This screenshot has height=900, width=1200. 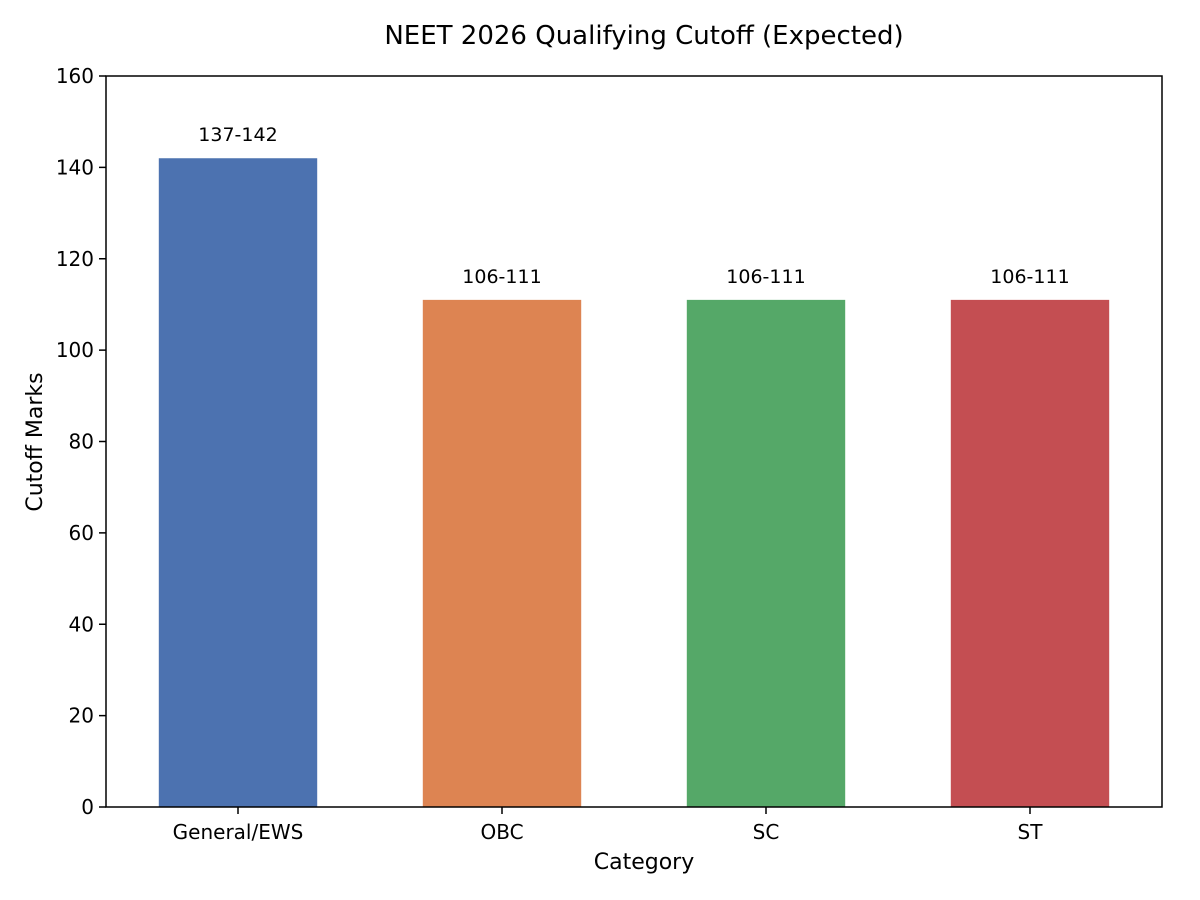 What do you see at coordinates (766, 832) in the screenshot?
I see `x-tick-label: SC` at bounding box center [766, 832].